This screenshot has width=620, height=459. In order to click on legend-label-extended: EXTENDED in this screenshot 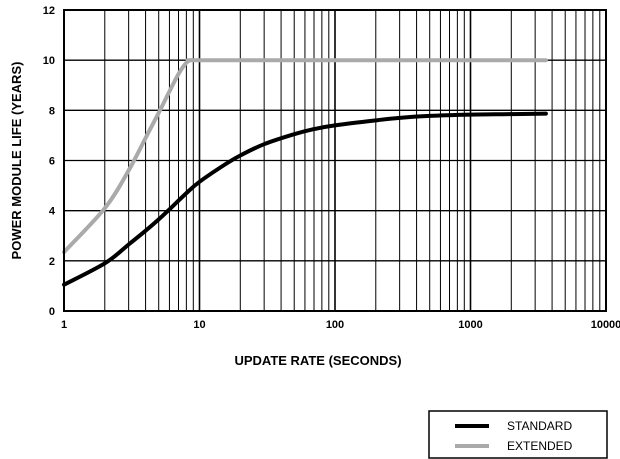, I will do `click(540, 446)`.